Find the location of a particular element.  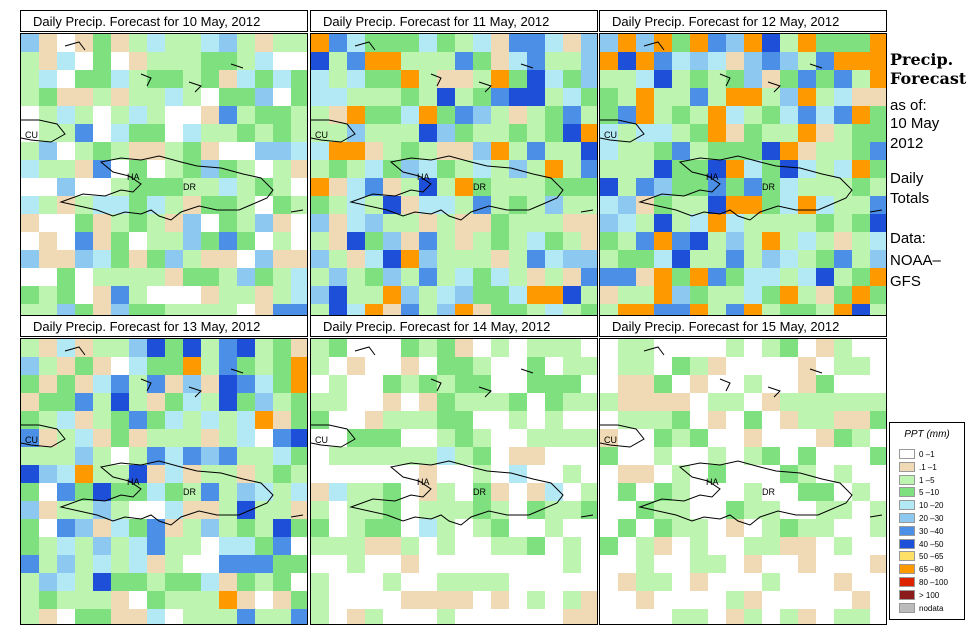

panel-title: Daily Precip. Forecast for 14 May, 2012 is located at coordinates (454, 326).